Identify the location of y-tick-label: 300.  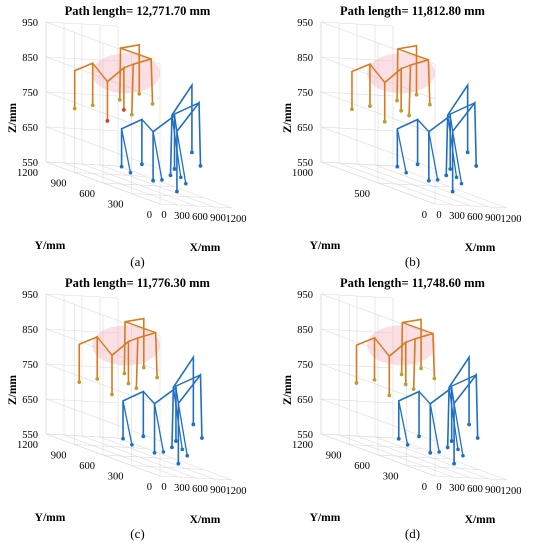
(391, 477).